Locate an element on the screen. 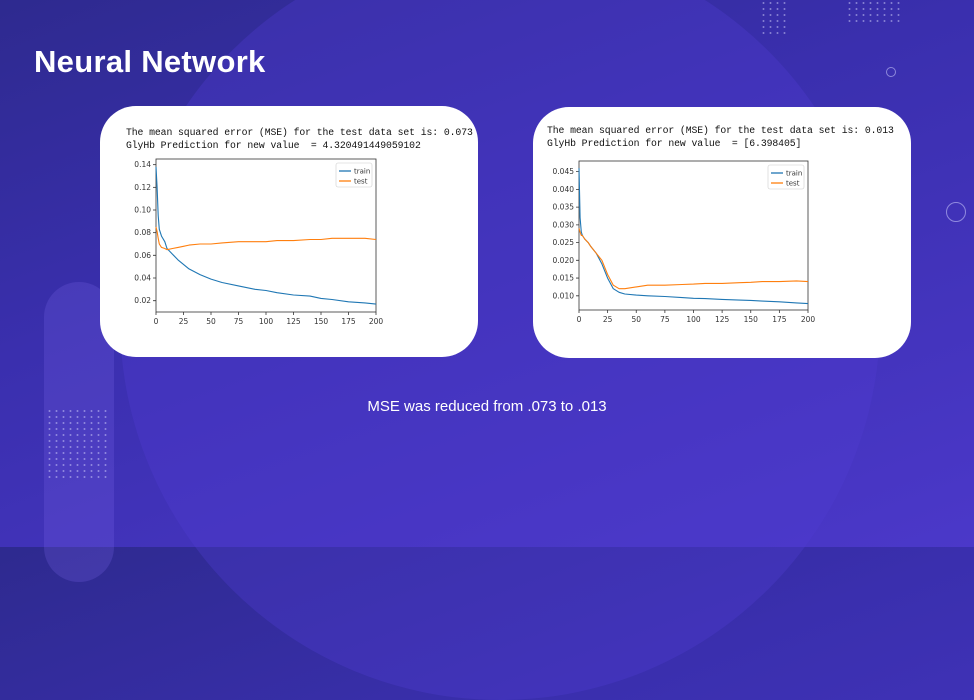 The width and height of the screenshot is (974, 700). y-tick-label: 0.015 is located at coordinates (564, 278).